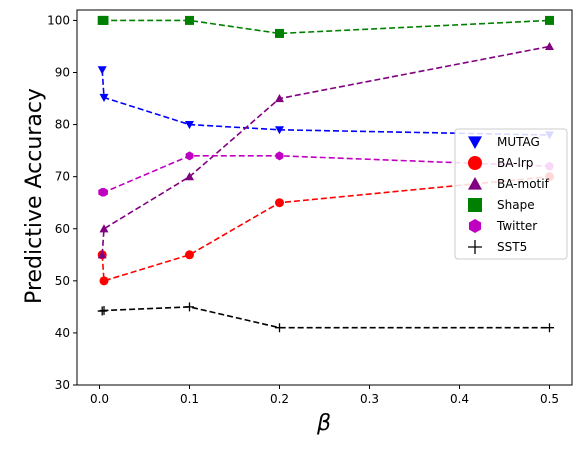  Describe the element at coordinates (34, 196) in the screenshot. I see `y-axis-title: Predictive Accuracy` at that location.